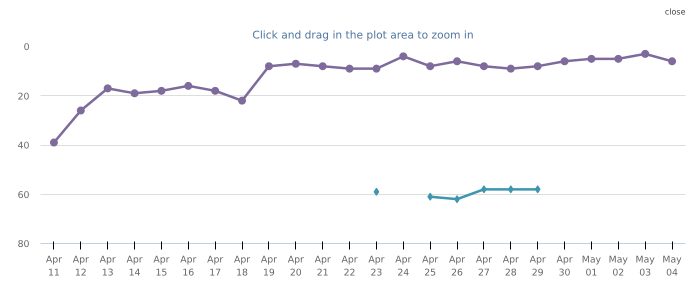 The width and height of the screenshot is (700, 281). What do you see at coordinates (24, 96) in the screenshot?
I see `y-tick-label: 20` at bounding box center [24, 96].